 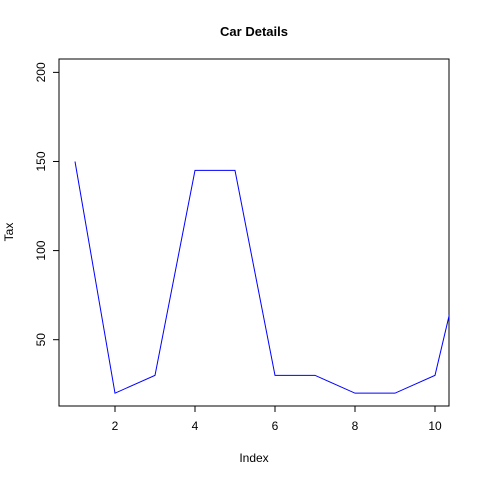 What do you see at coordinates (435, 426) in the screenshot?
I see `x-tick-label: 10` at bounding box center [435, 426].